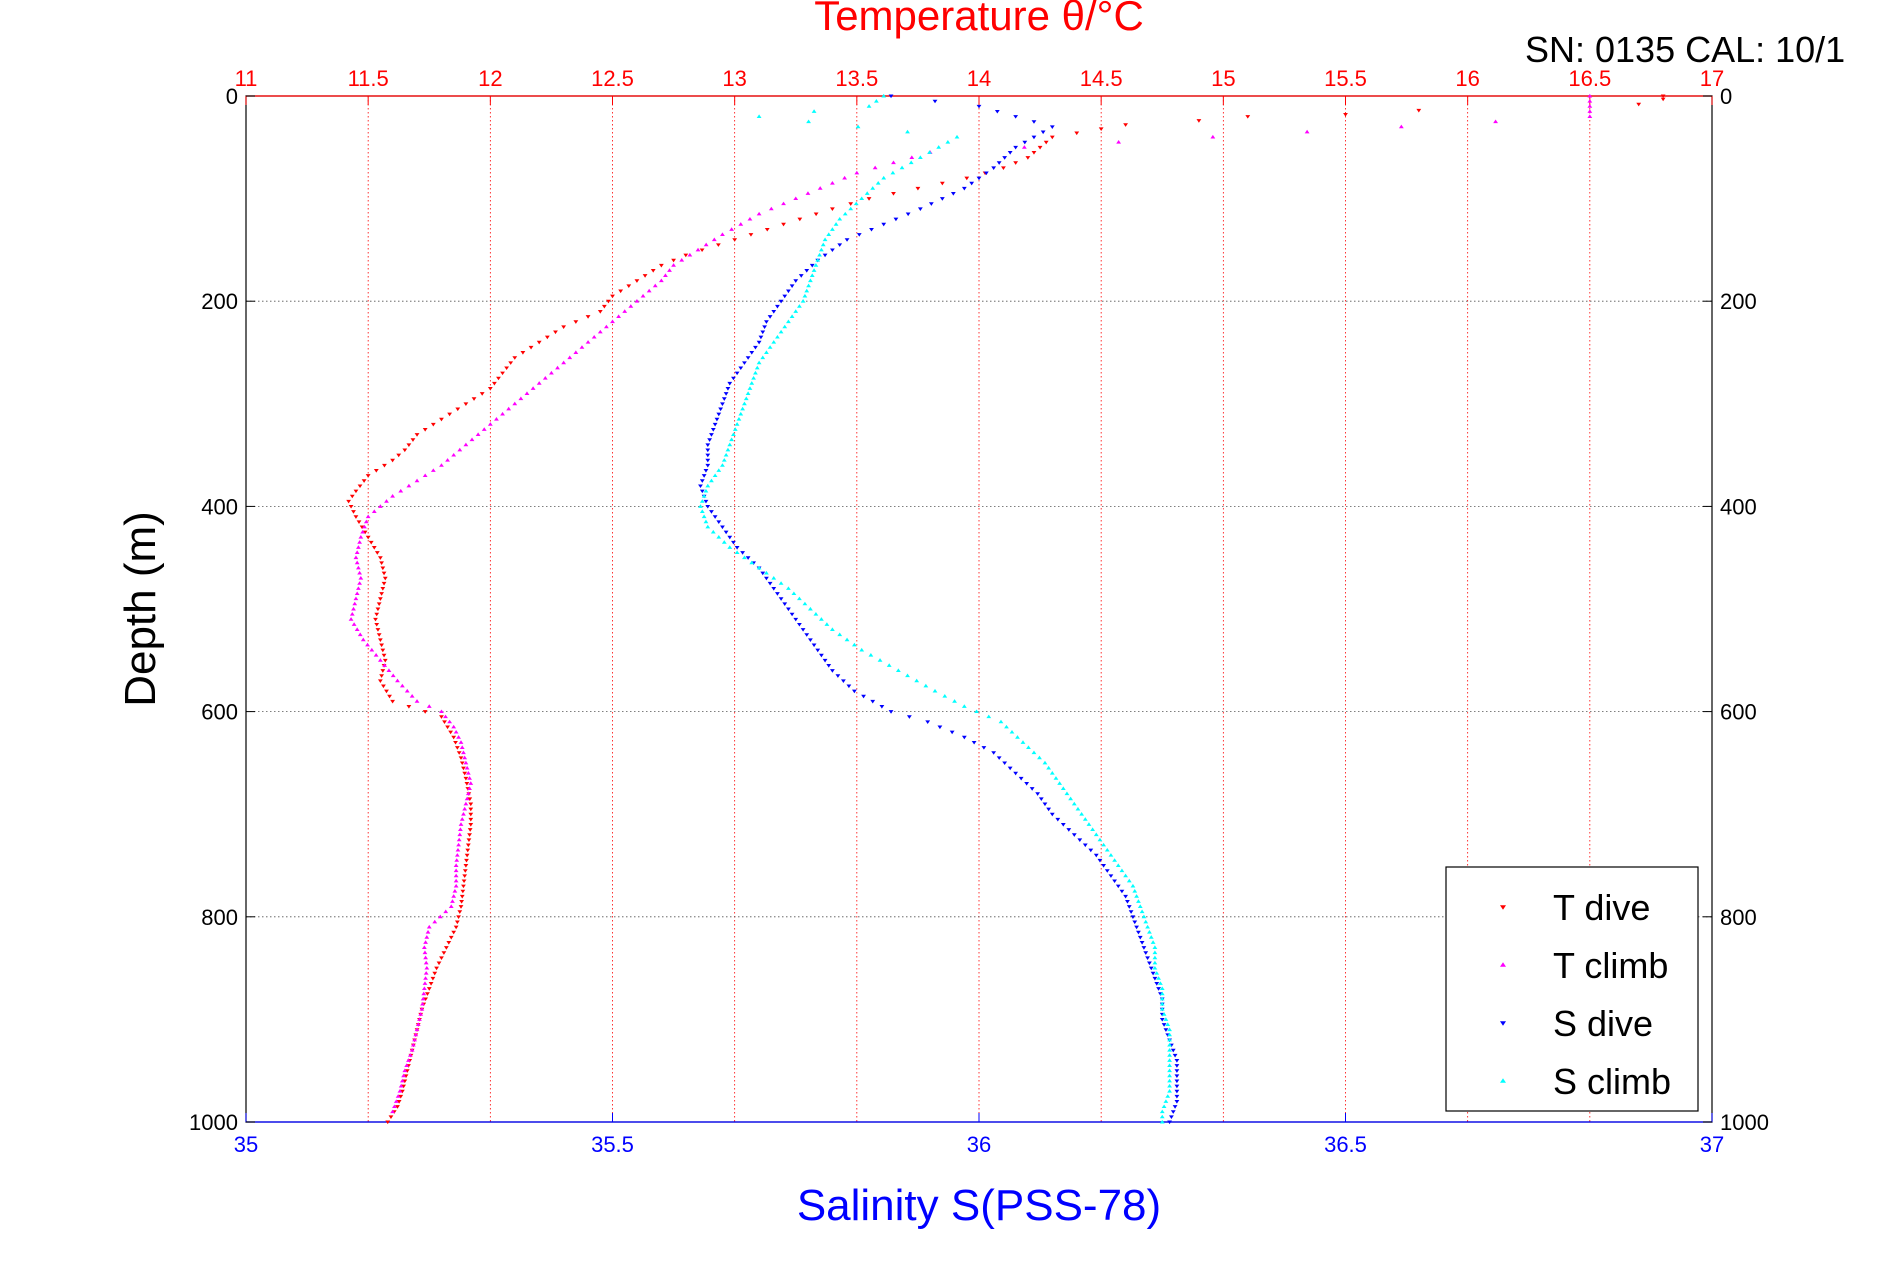 The image size is (1891, 1267). What do you see at coordinates (1601, 907) in the screenshot?
I see `legend-label: T dive` at bounding box center [1601, 907].